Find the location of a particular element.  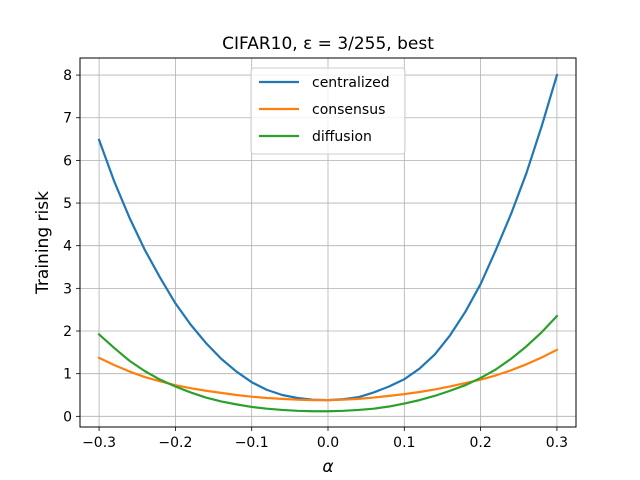

x-tick-label: −0.2 is located at coordinates (175, 443).